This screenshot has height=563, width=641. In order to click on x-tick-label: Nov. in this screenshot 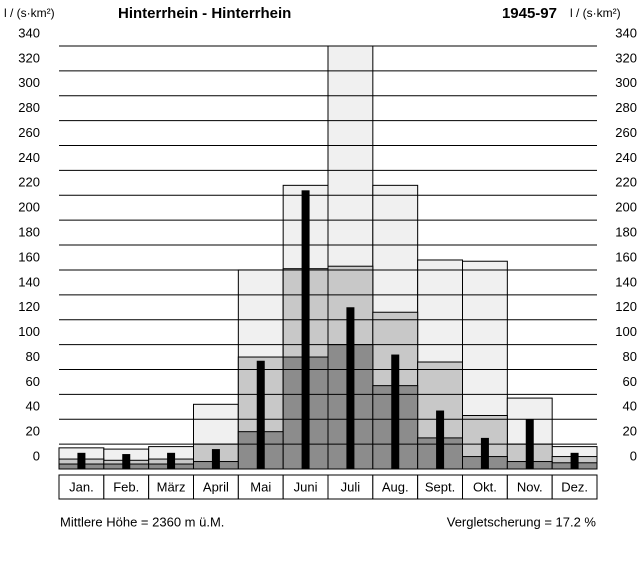, I will do `click(530, 486)`.